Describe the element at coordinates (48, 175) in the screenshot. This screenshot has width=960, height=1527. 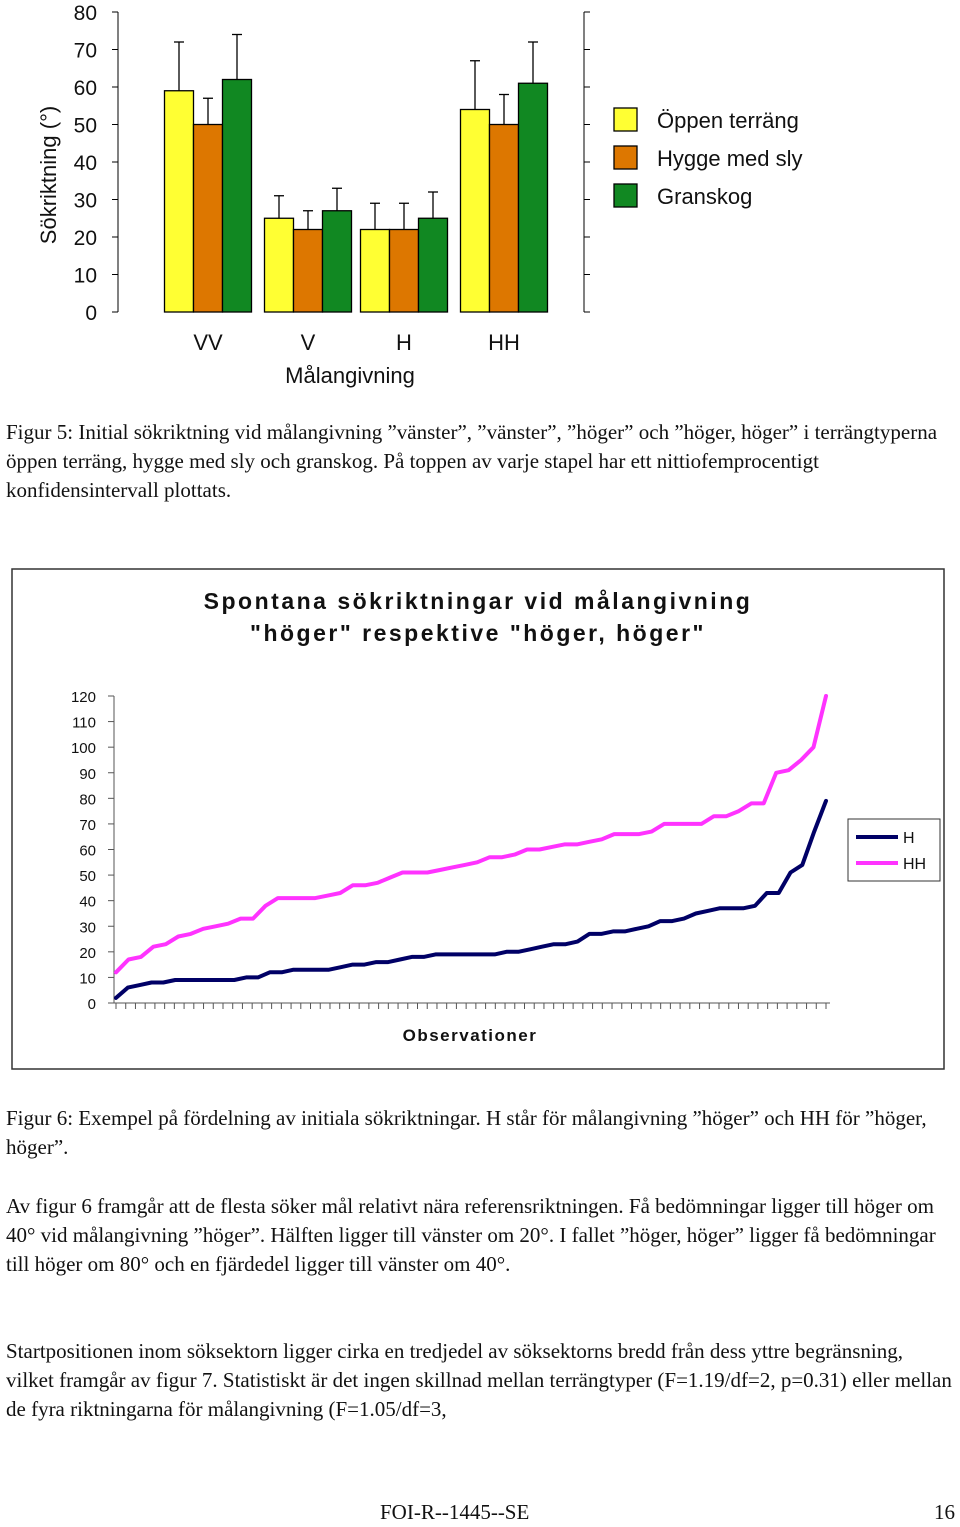
I see `y-axis-label: Sökriktning (°)` at that location.